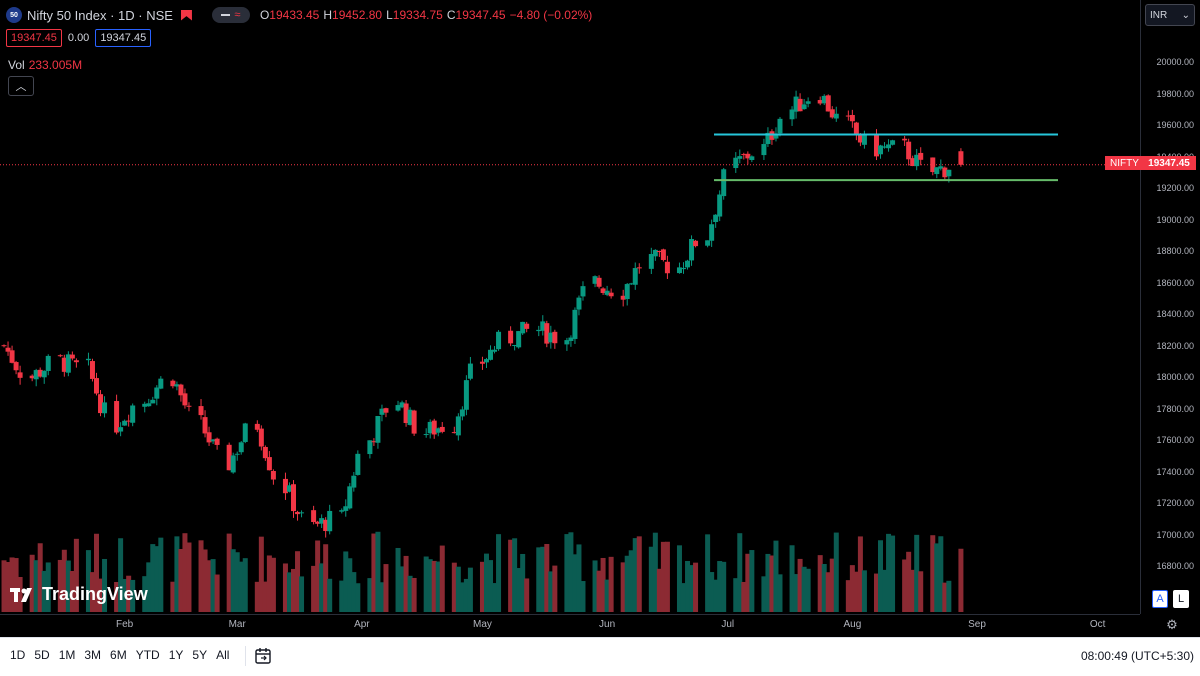 This screenshot has height=676, width=1200. Describe the element at coordinates (18, 655) in the screenshot. I see `range-1d-button: 1D` at that location.